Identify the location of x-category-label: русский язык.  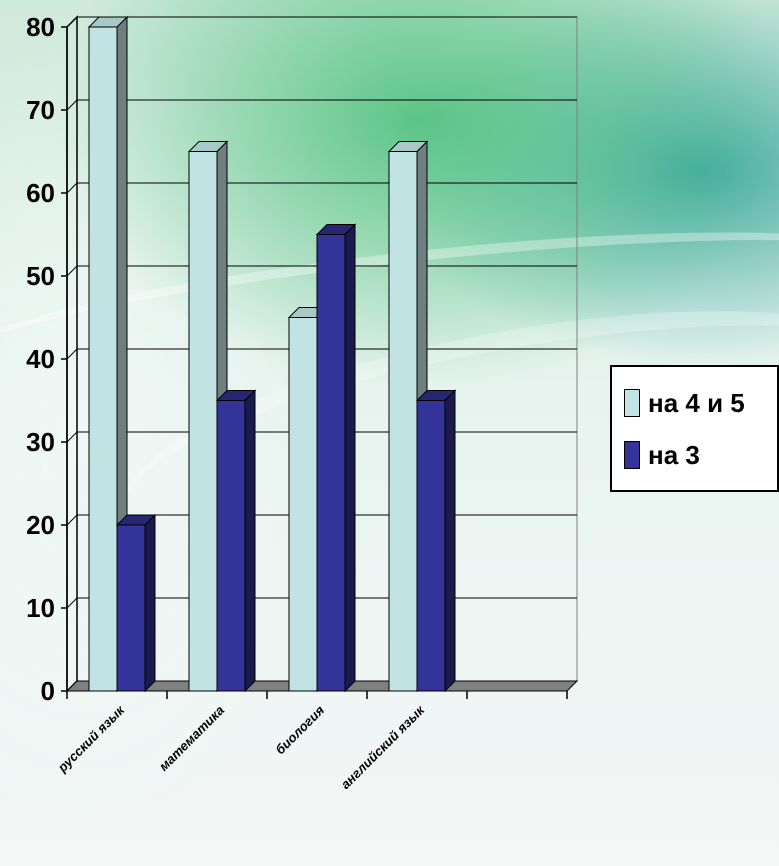
(91, 739).